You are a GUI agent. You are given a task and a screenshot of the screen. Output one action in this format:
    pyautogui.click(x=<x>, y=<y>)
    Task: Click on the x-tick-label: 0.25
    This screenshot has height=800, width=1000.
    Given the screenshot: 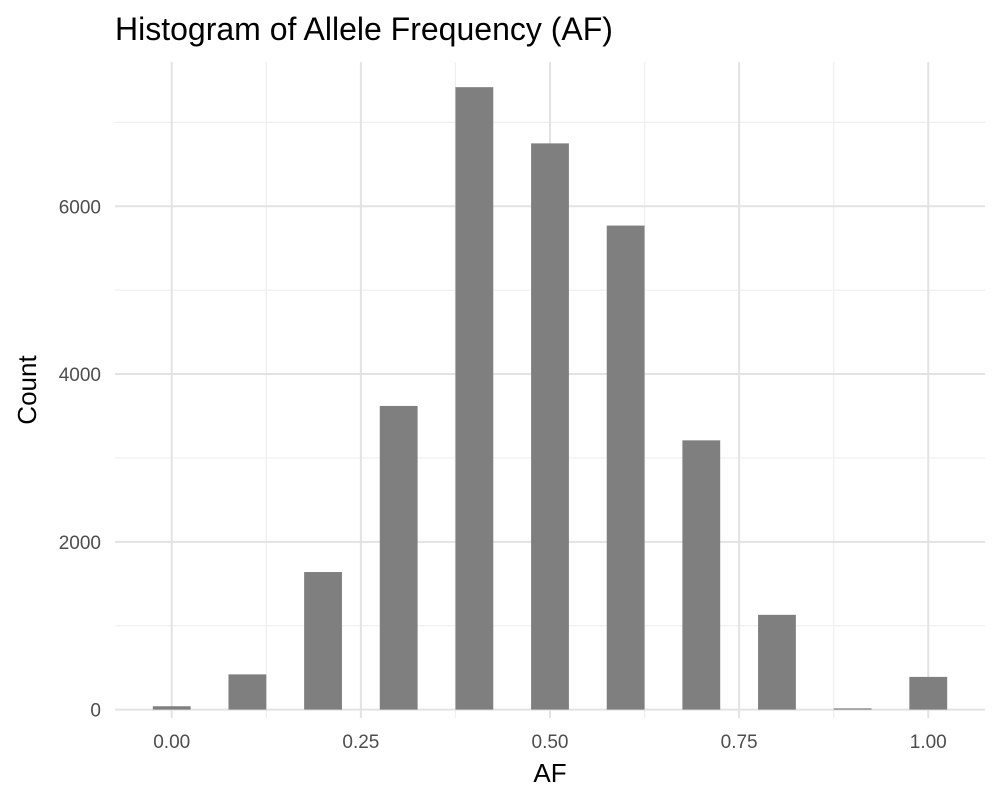 What is the action you would take?
    pyautogui.click(x=360, y=742)
    